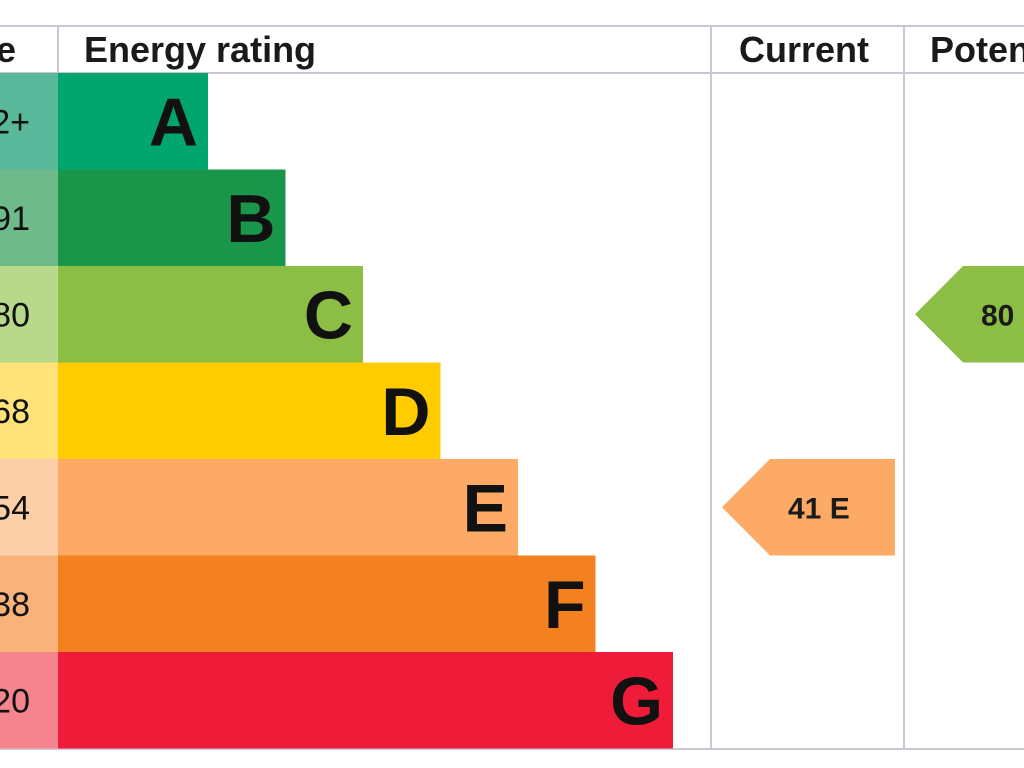 The height and width of the screenshot is (768, 1024). I want to click on energy-rating-header: Energy rating, so click(200, 49).